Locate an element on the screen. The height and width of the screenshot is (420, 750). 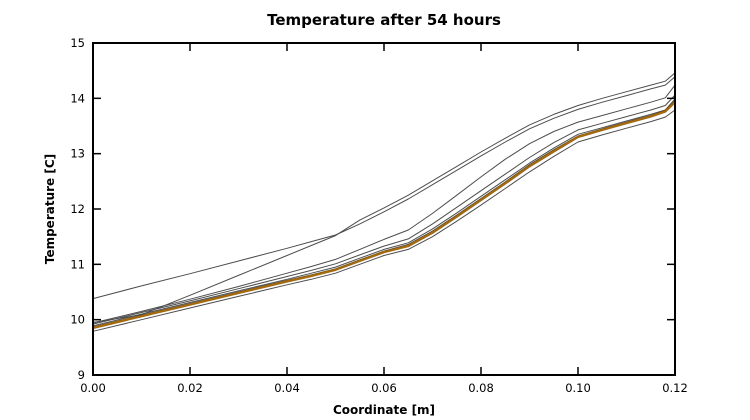
y-tick-label: 14 is located at coordinates (77, 98).